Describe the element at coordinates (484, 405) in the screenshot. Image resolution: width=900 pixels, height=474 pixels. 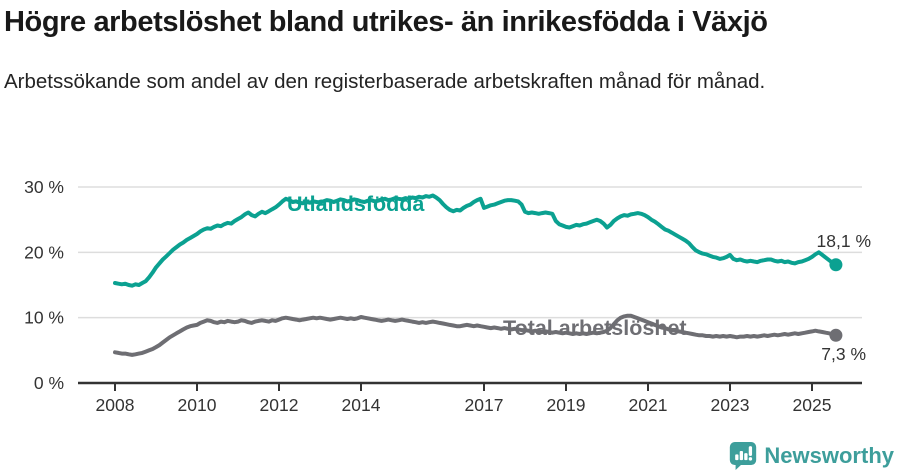
I see `x-tick-label: 2017` at that location.